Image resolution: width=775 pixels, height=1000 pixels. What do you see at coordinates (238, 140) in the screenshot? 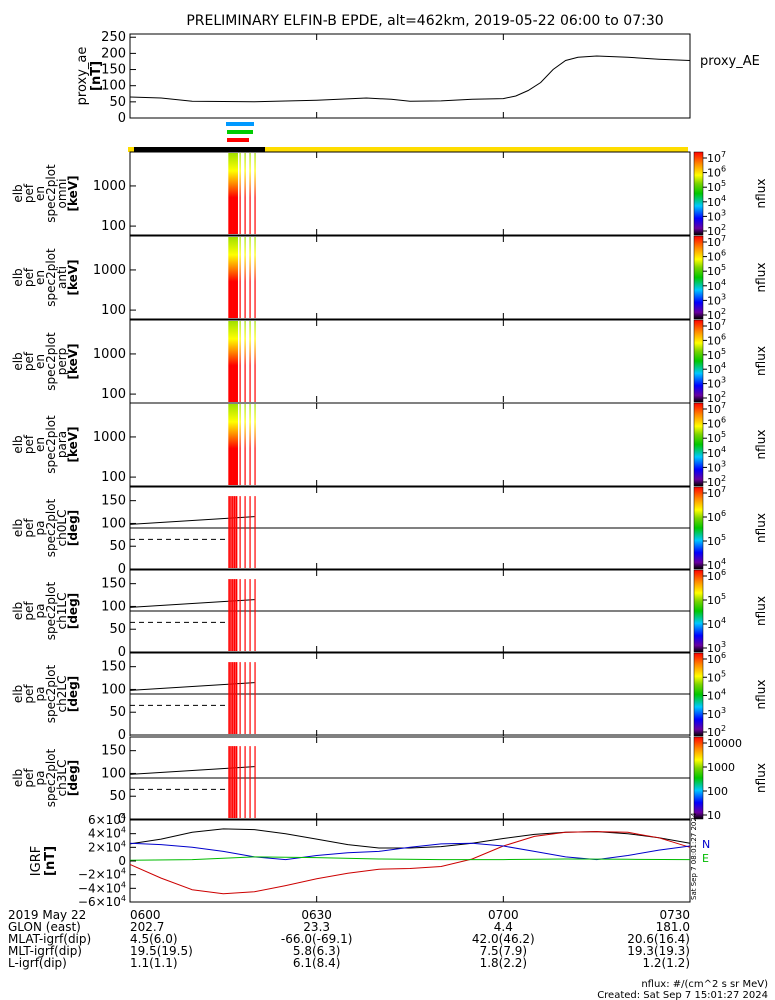
I see `coverage-bar-red` at bounding box center [238, 140].